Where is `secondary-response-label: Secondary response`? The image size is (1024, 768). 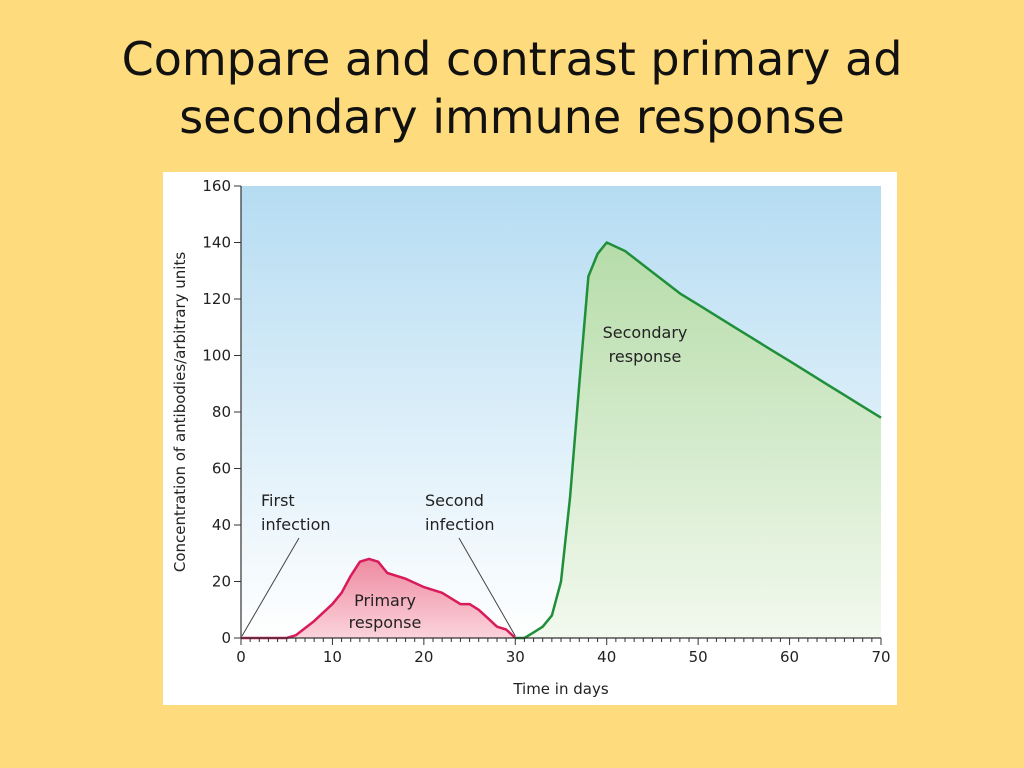 secondary-response-label: Secondary response is located at coordinates (645, 344).